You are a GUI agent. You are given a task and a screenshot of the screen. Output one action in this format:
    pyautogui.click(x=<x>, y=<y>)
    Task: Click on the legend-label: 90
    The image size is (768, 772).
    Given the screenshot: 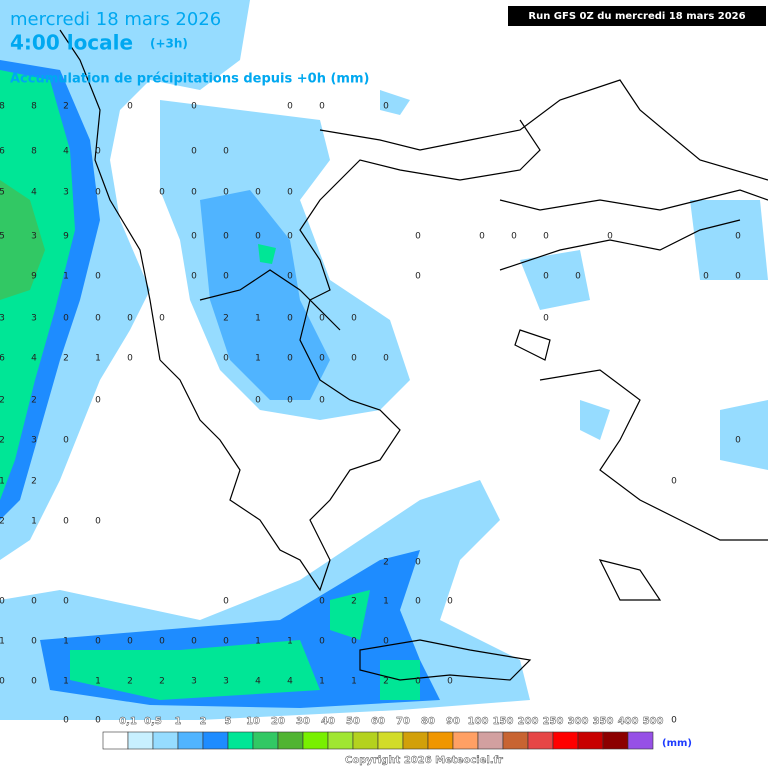 What is the action you would take?
    pyautogui.click(x=453, y=721)
    